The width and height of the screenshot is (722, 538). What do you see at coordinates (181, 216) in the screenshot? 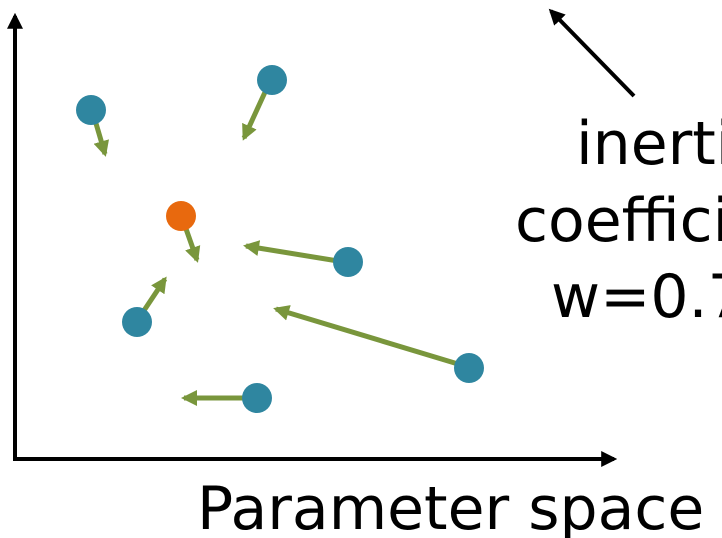
I see `best-particle` at bounding box center [181, 216].